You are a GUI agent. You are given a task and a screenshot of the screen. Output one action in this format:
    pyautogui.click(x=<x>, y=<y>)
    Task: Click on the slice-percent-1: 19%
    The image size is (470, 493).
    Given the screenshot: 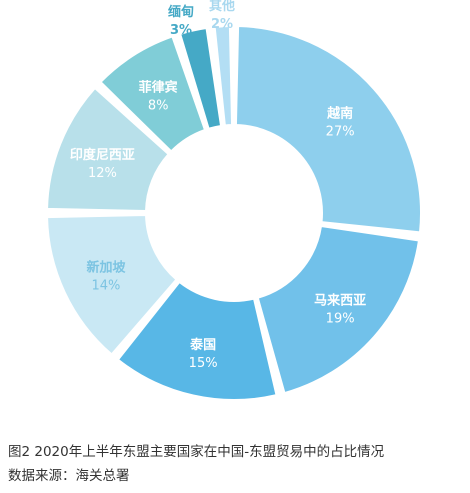 What is the action you would take?
    pyautogui.click(x=340, y=319)
    